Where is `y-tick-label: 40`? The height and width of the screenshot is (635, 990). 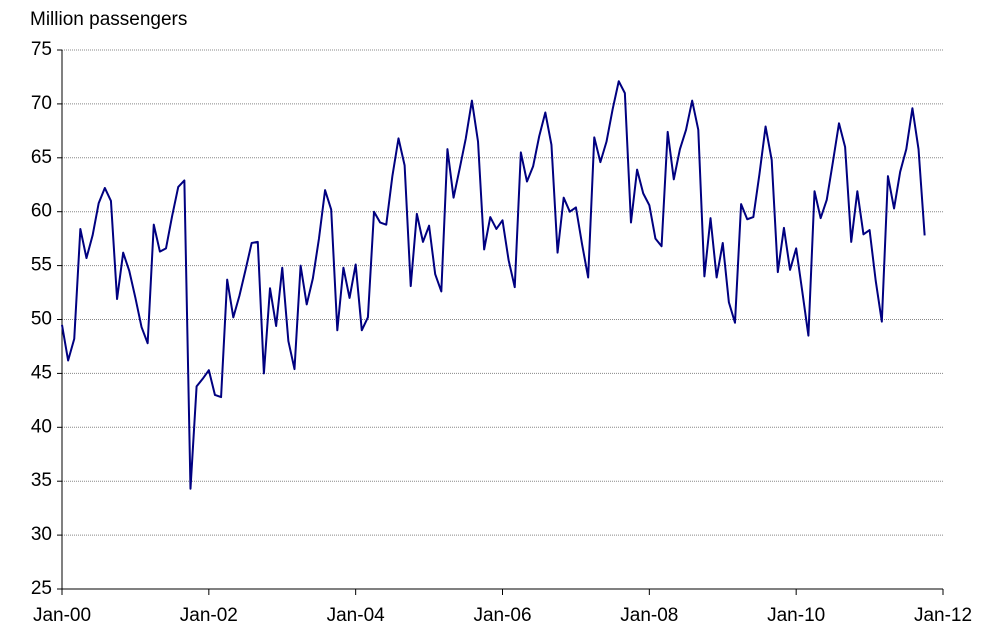
y-tick-label: 40 is located at coordinates (41, 426).